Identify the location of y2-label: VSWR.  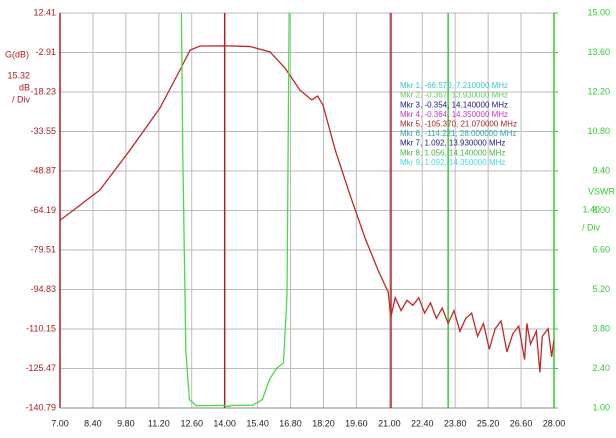
(602, 191).